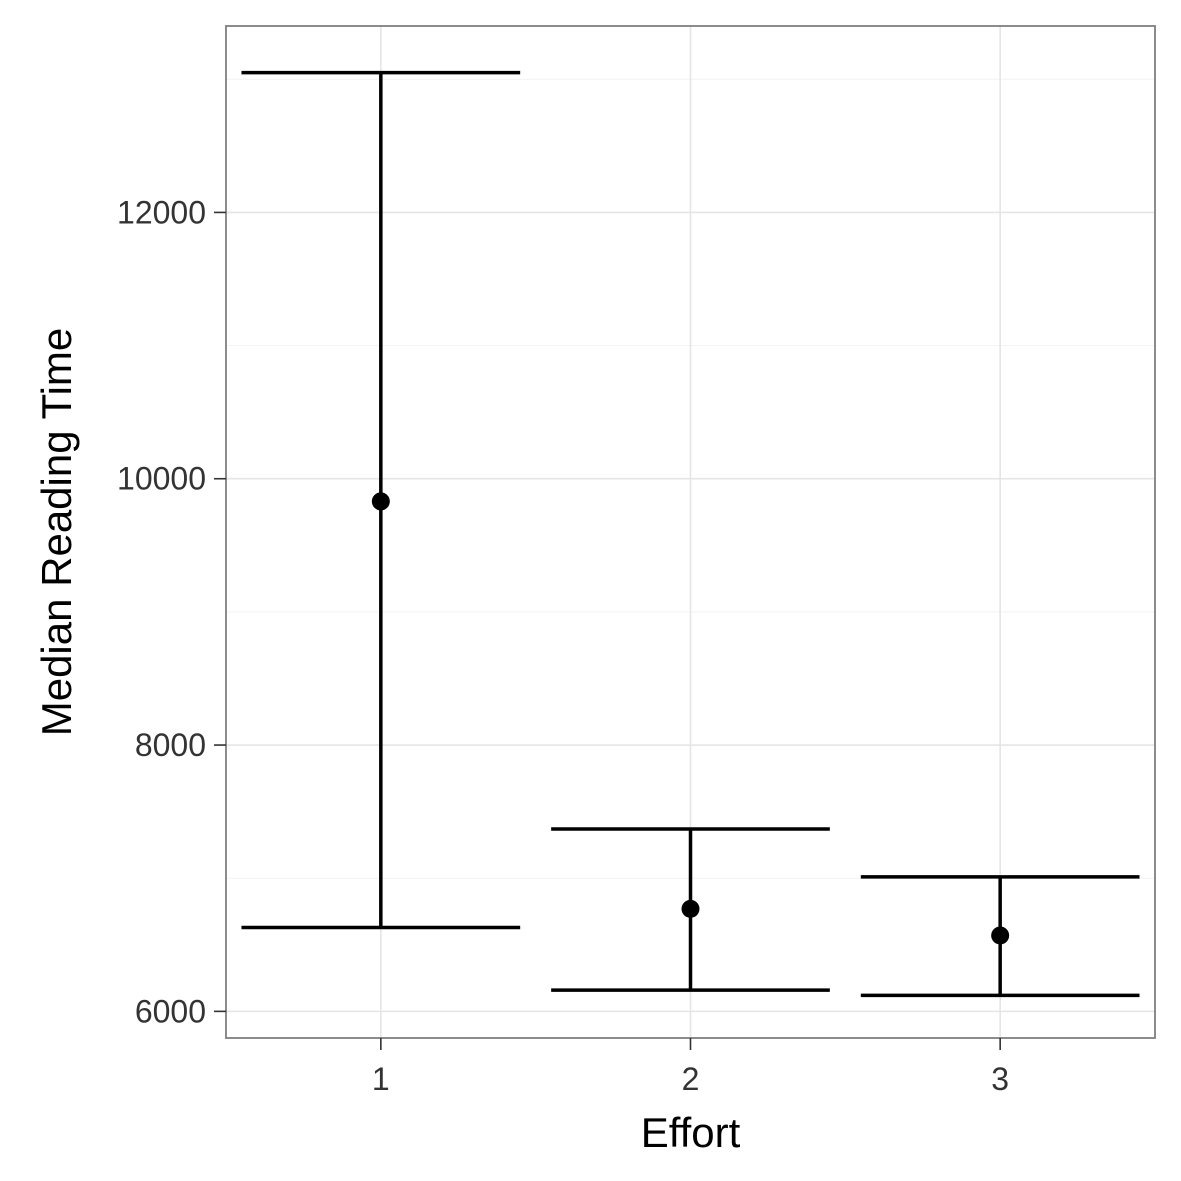 The width and height of the screenshot is (1181, 1181). I want to click on y-tick-label: 12000, so click(161, 212).